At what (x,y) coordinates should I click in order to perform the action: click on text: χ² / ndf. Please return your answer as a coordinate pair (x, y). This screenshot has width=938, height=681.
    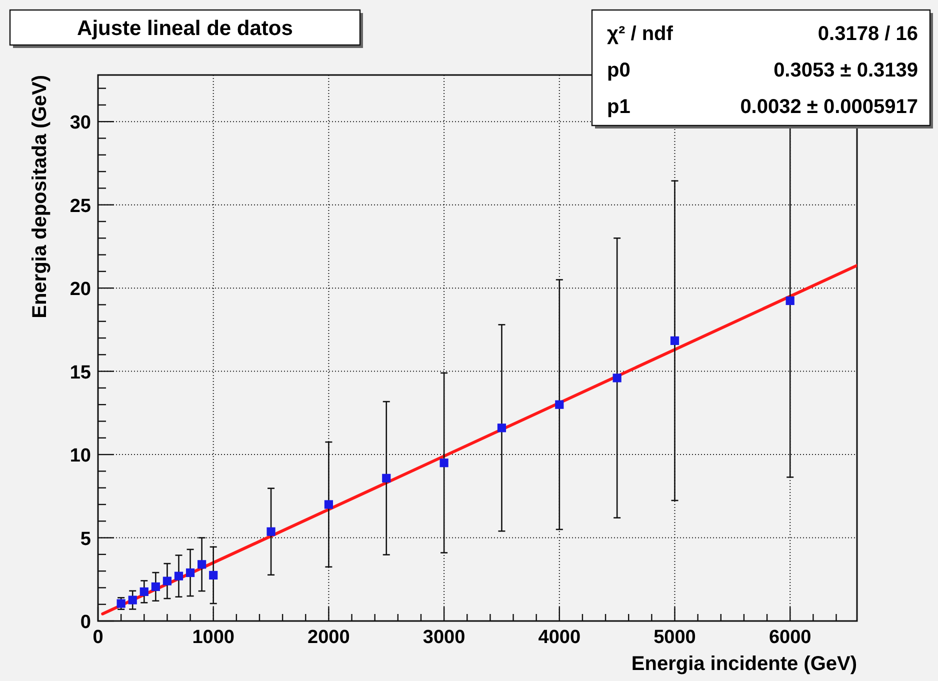
    Looking at the image, I should click on (640, 34).